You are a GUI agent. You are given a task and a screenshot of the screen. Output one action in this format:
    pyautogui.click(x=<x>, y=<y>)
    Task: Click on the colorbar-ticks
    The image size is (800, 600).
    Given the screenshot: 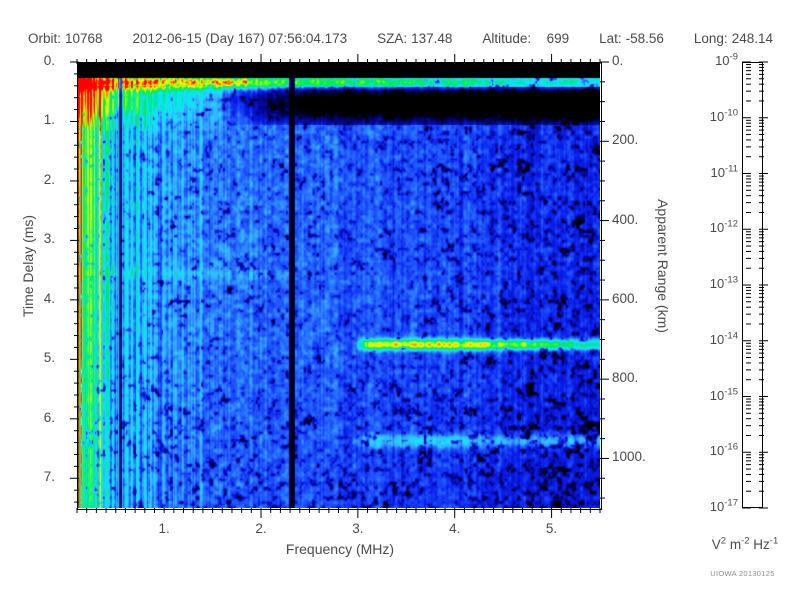 What is the action you would take?
    pyautogui.click(x=755, y=285)
    